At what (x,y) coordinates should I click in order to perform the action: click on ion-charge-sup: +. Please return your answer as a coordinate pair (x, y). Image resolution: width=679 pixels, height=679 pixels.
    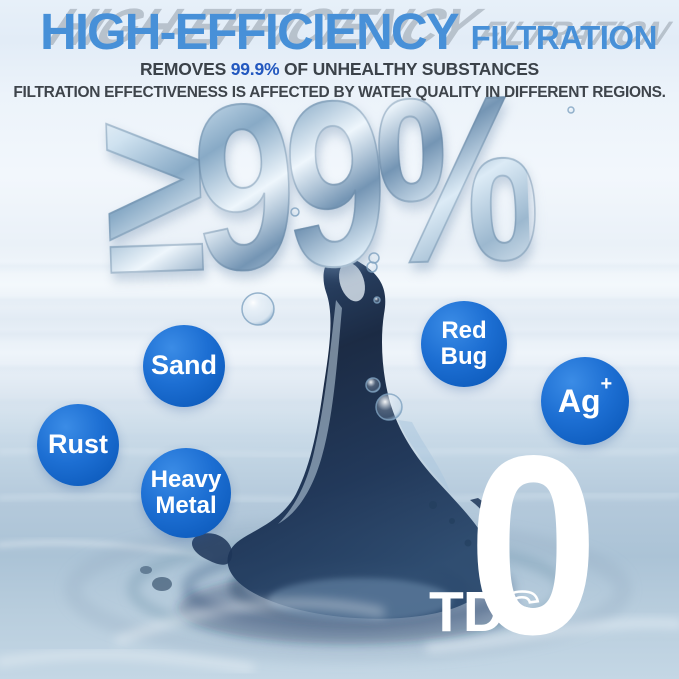
    Looking at the image, I should click on (606, 384).